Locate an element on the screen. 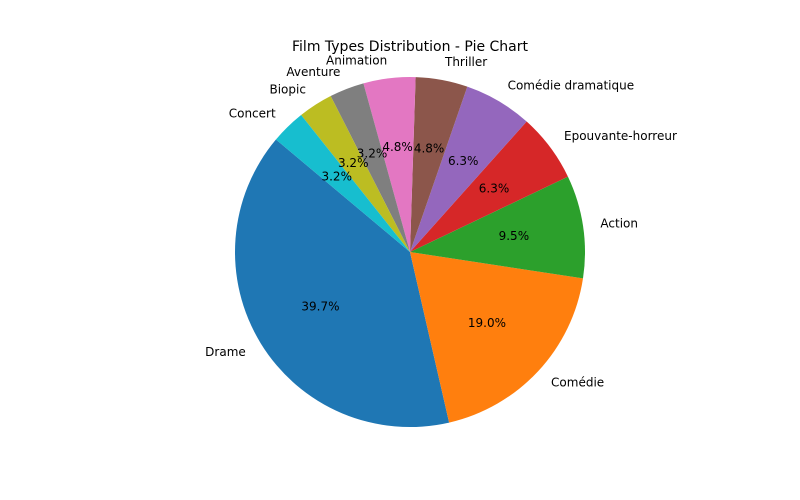  pie-slice-epouvante-horreur is located at coordinates (489, 186).